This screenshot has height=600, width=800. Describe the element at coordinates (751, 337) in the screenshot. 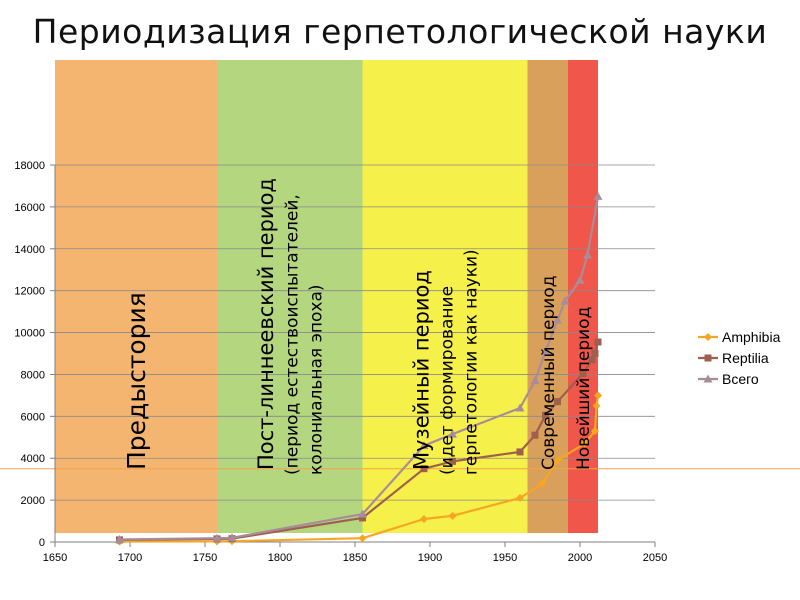

I see `legend-label-1: Amphibia` at that location.